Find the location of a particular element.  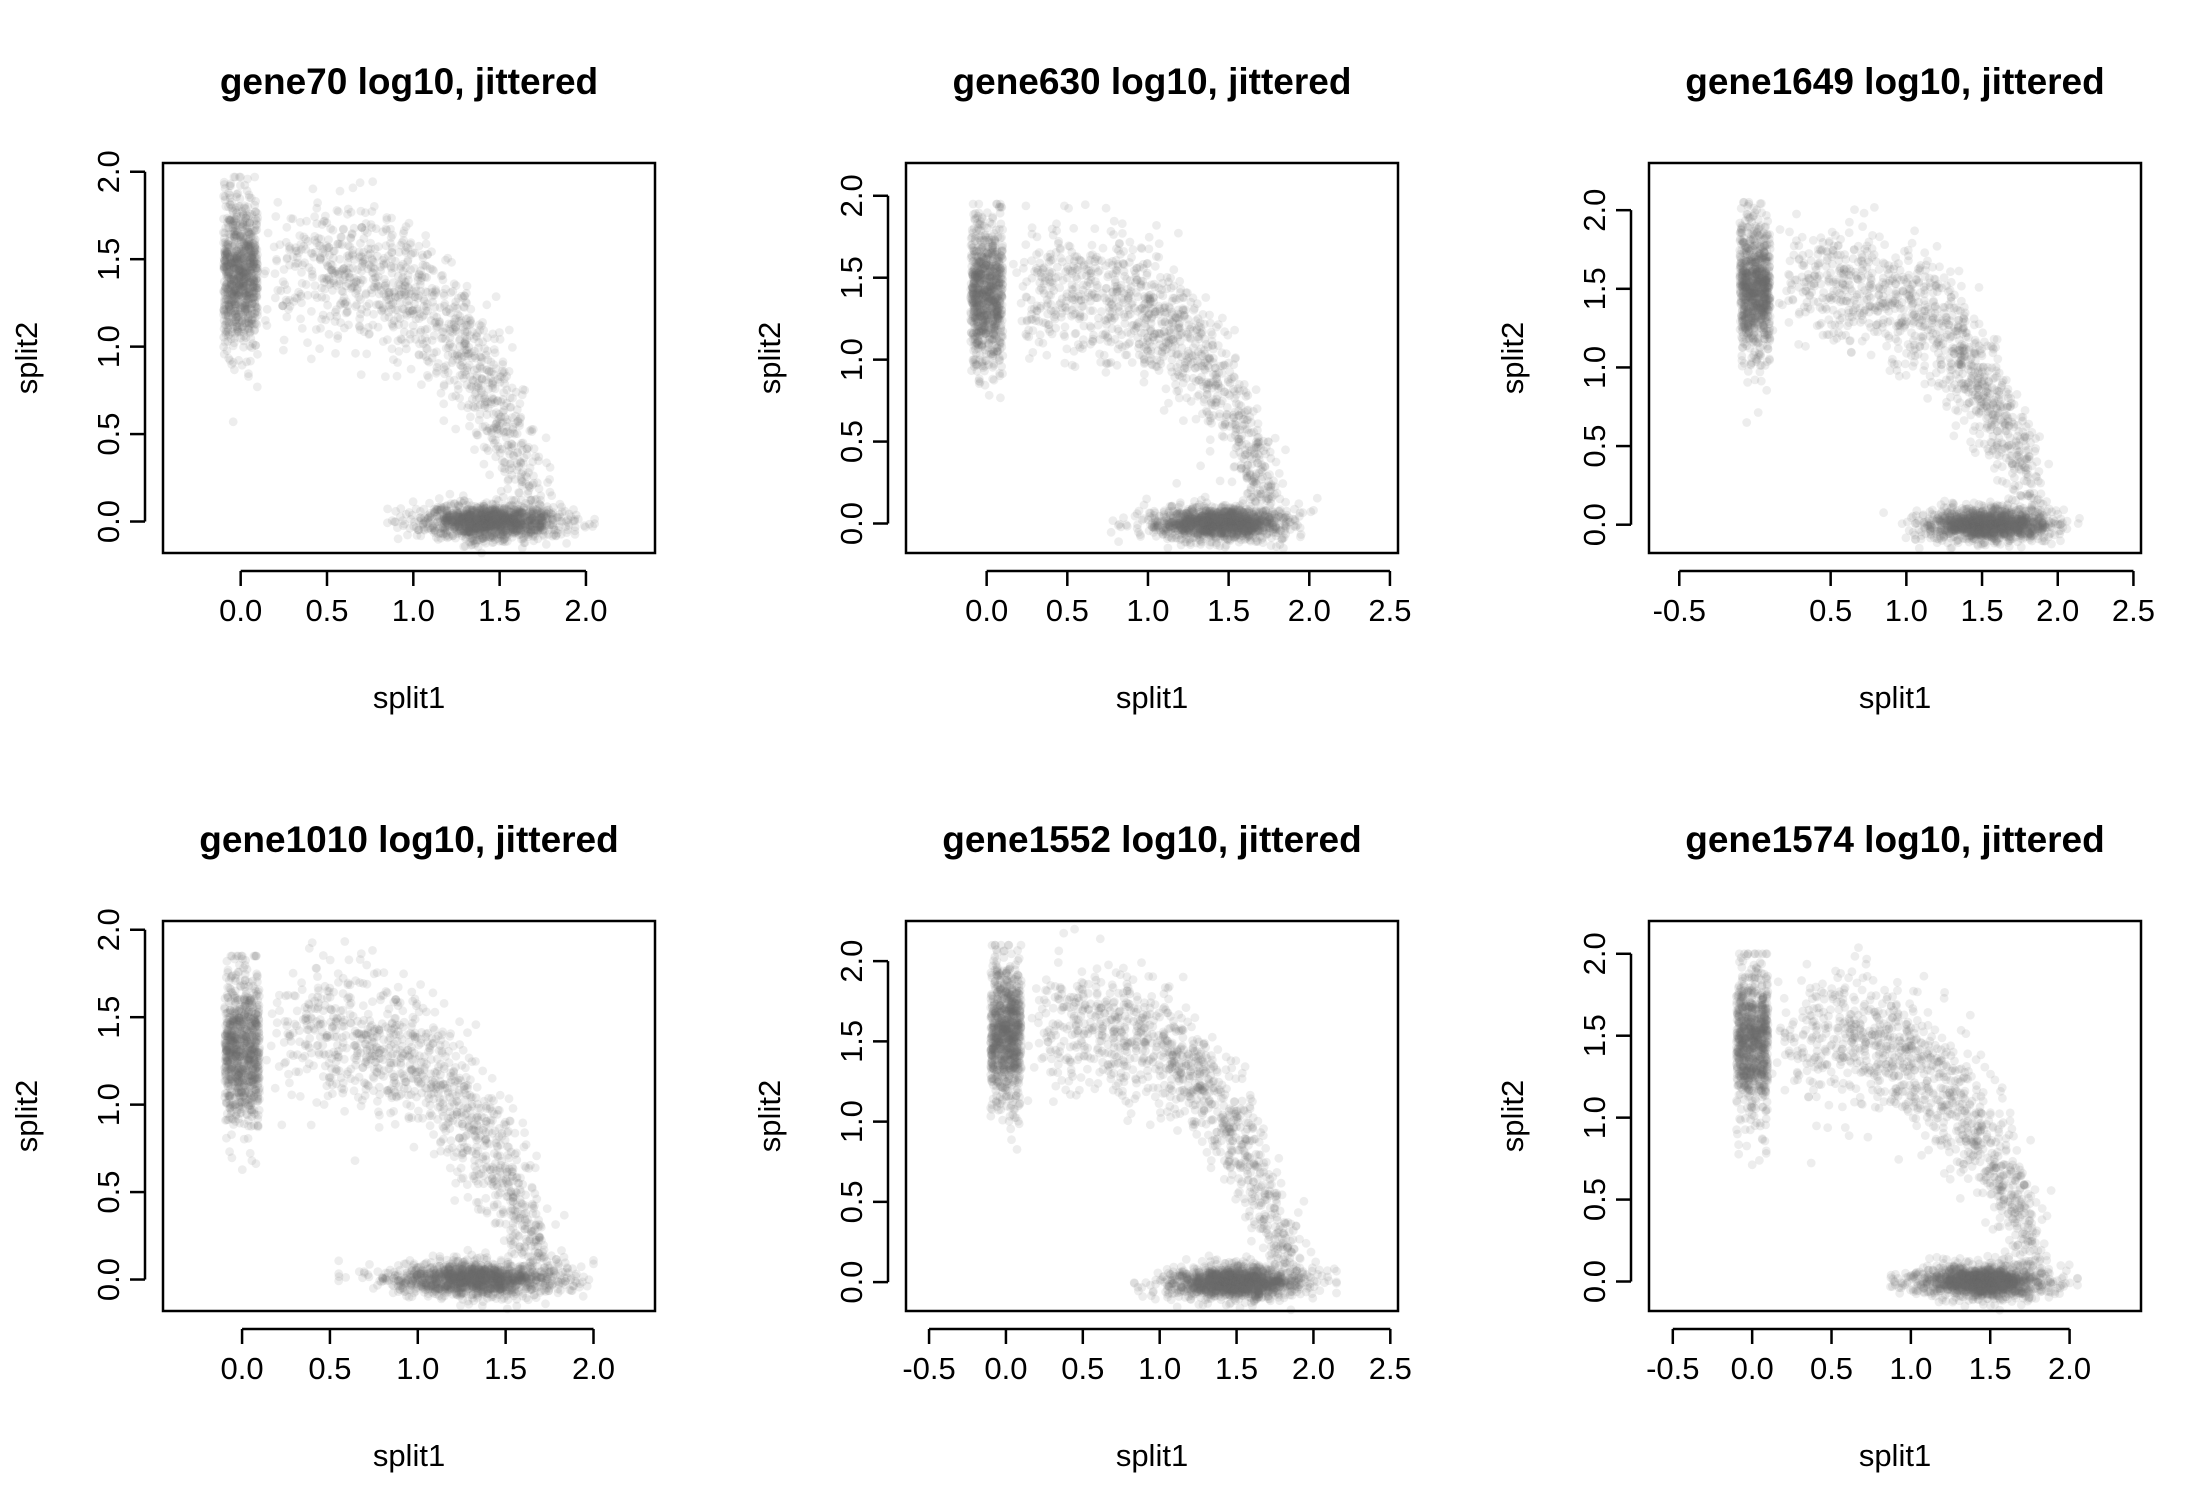

x-axis-label: split1 is located at coordinates (409, 697).